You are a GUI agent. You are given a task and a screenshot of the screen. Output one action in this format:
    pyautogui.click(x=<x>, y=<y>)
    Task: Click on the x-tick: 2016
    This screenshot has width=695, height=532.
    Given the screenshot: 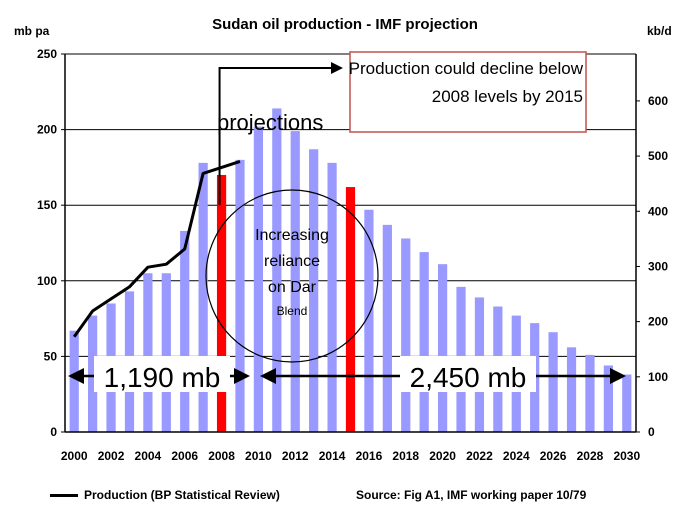 What is the action you would take?
    pyautogui.click(x=369, y=456)
    